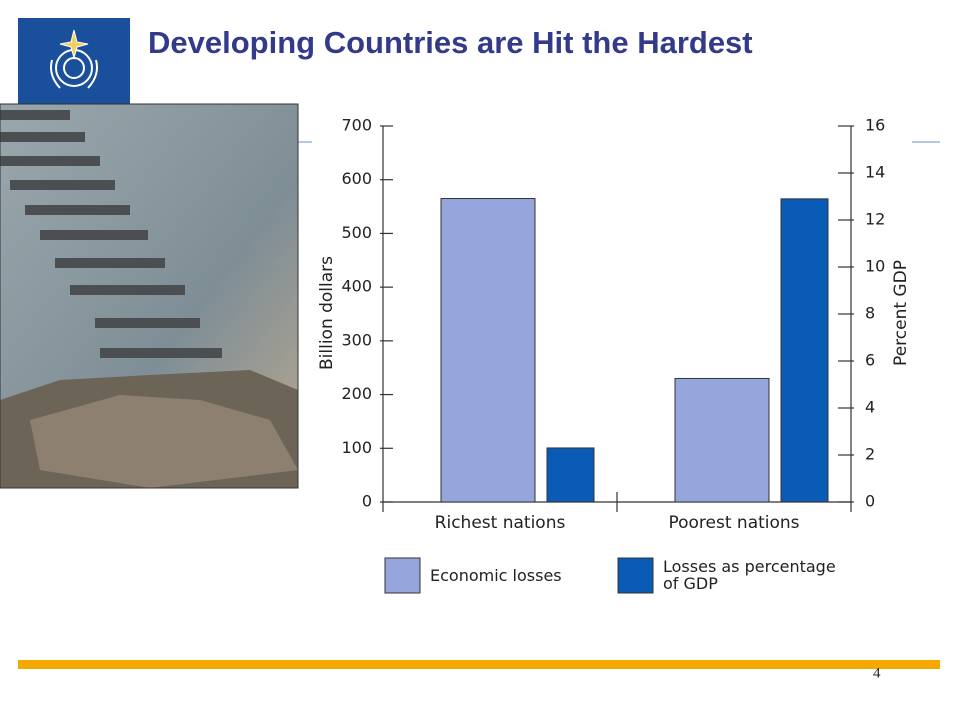  I want to click on y2-tick-label: 4, so click(870, 407).